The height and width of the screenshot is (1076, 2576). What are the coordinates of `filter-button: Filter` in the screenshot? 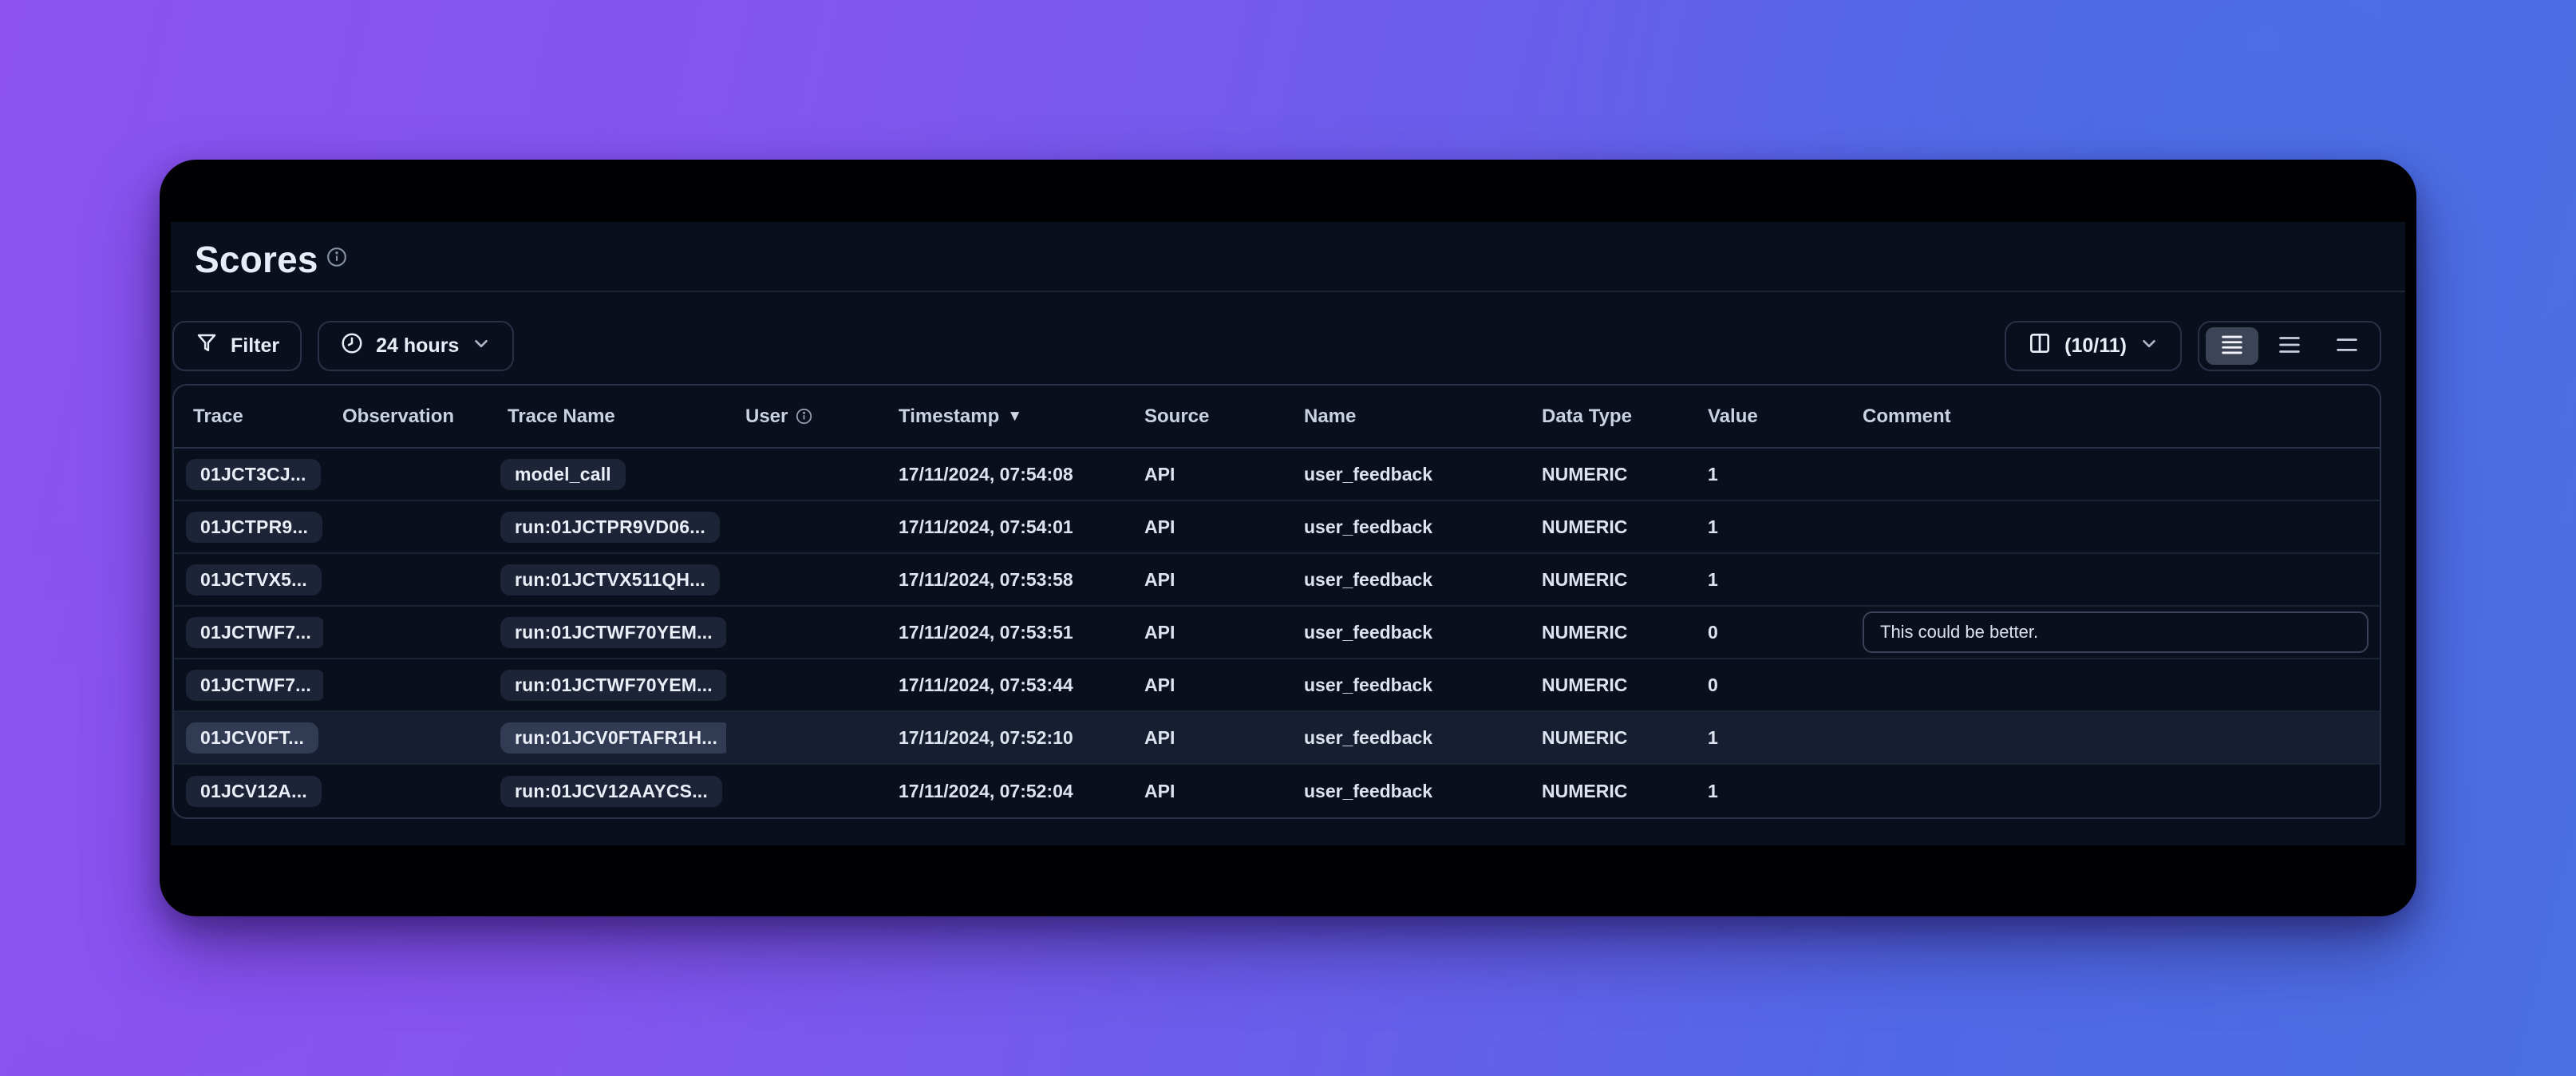 It's located at (237, 346).